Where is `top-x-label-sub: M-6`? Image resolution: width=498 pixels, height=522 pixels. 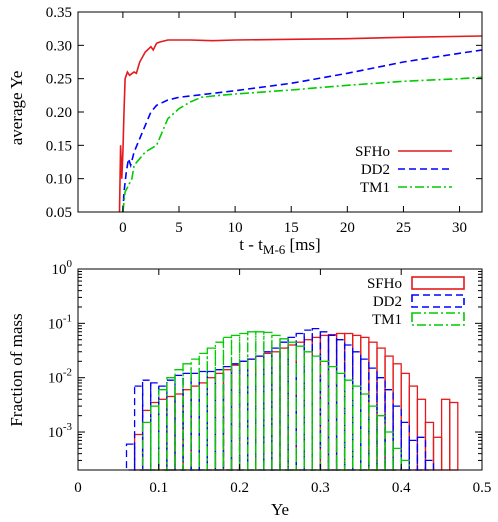 top-x-label-sub: M-6 is located at coordinates (274, 249).